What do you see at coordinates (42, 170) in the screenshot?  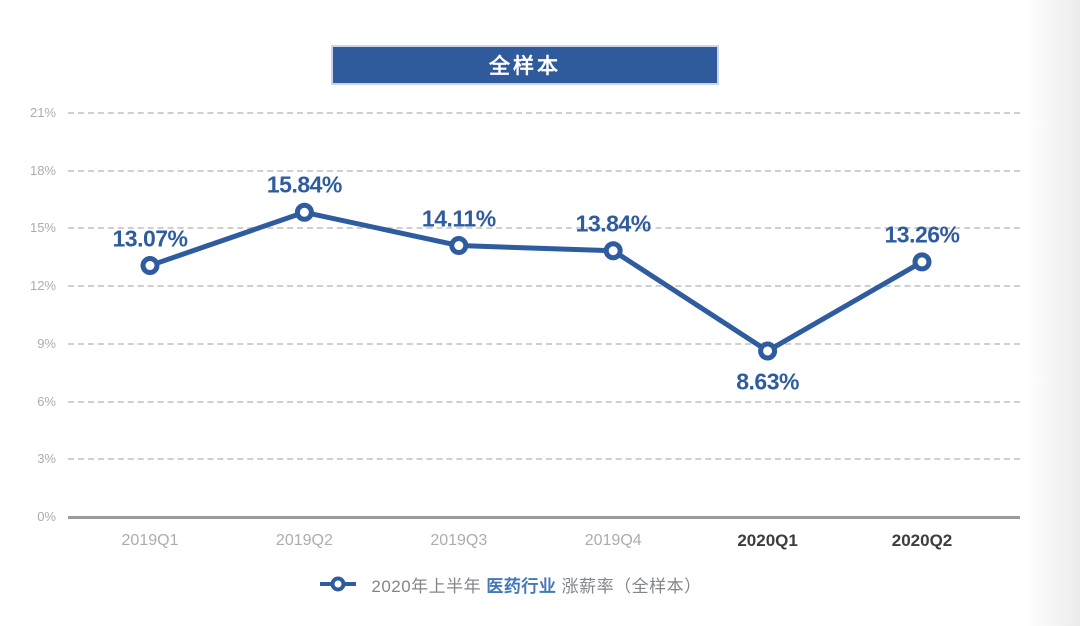 I see `y-tick-label: 18%` at bounding box center [42, 170].